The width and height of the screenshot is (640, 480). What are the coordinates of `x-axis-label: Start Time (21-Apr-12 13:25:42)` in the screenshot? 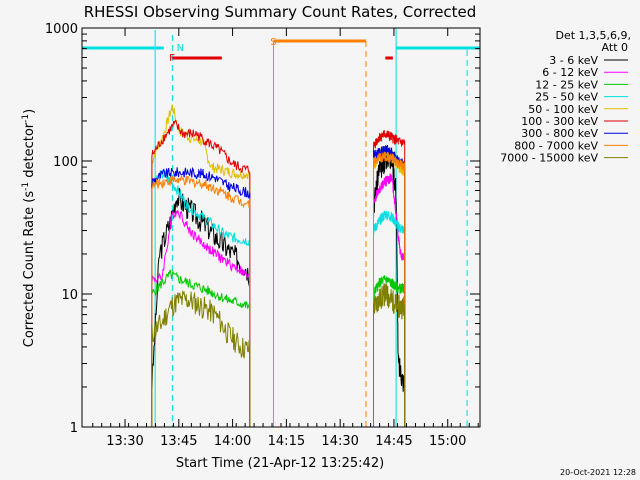 It's located at (280, 463).